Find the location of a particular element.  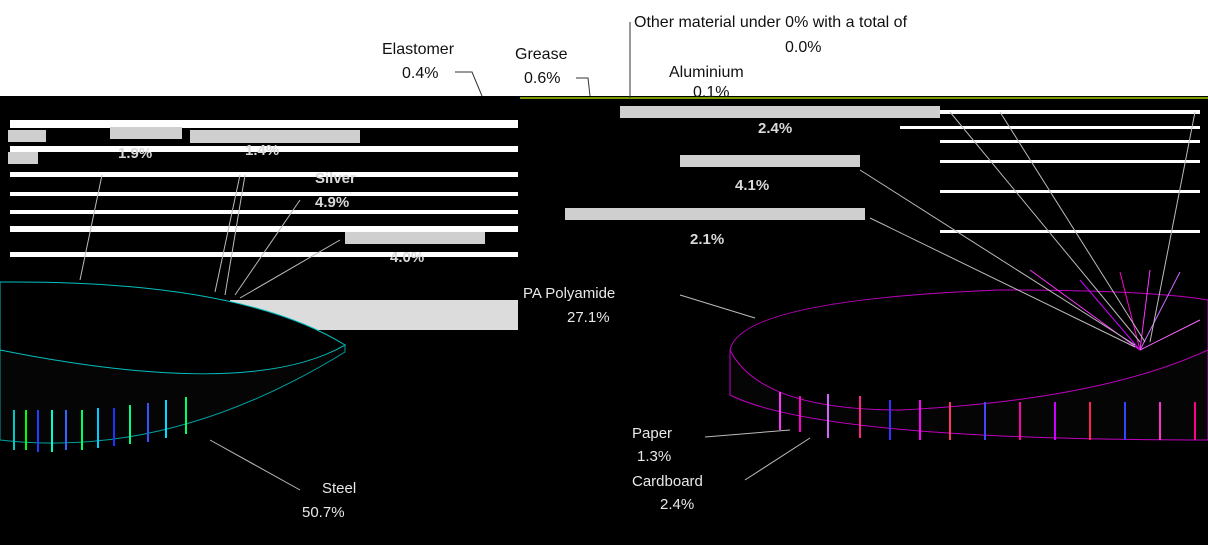

label-glitch-value-4: 2.1% is located at coordinates (707, 239).